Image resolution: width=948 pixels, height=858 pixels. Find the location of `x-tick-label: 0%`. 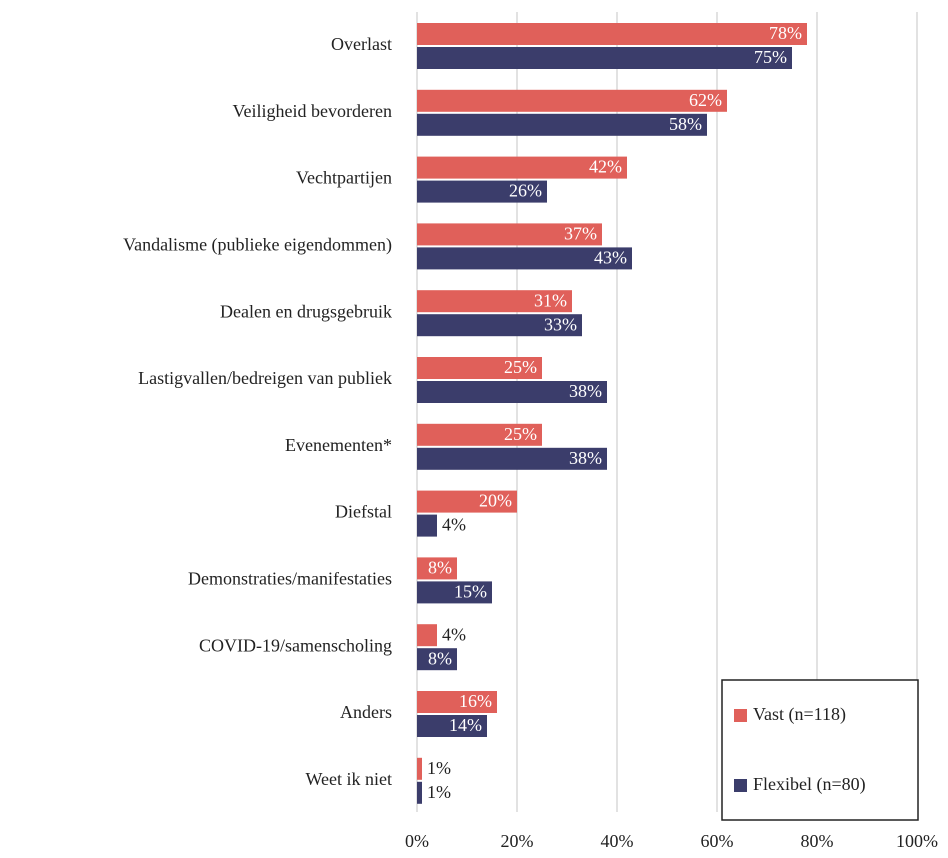

x-tick-label: 0% is located at coordinates (417, 841).